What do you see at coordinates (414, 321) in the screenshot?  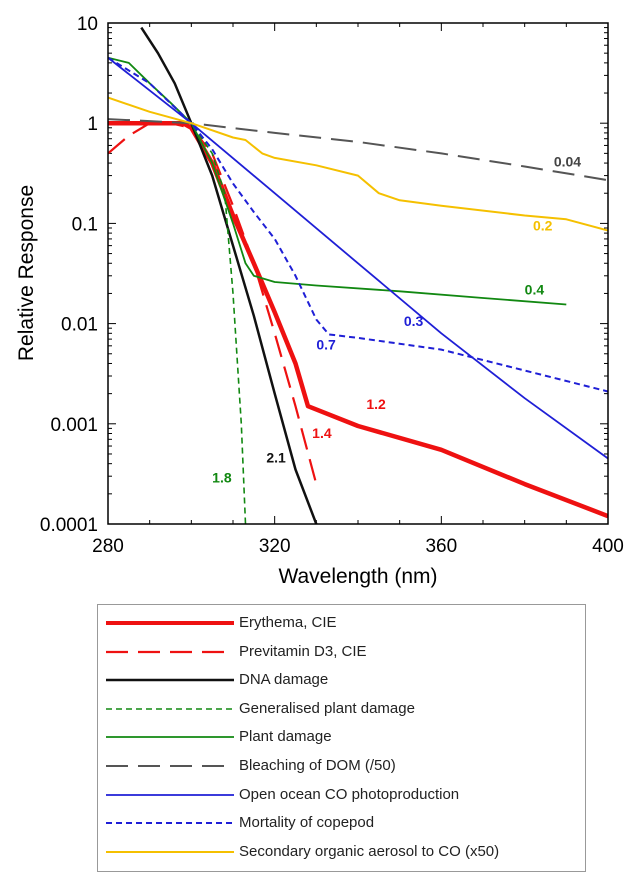 I see `series-value-label-6: 0.3` at bounding box center [414, 321].